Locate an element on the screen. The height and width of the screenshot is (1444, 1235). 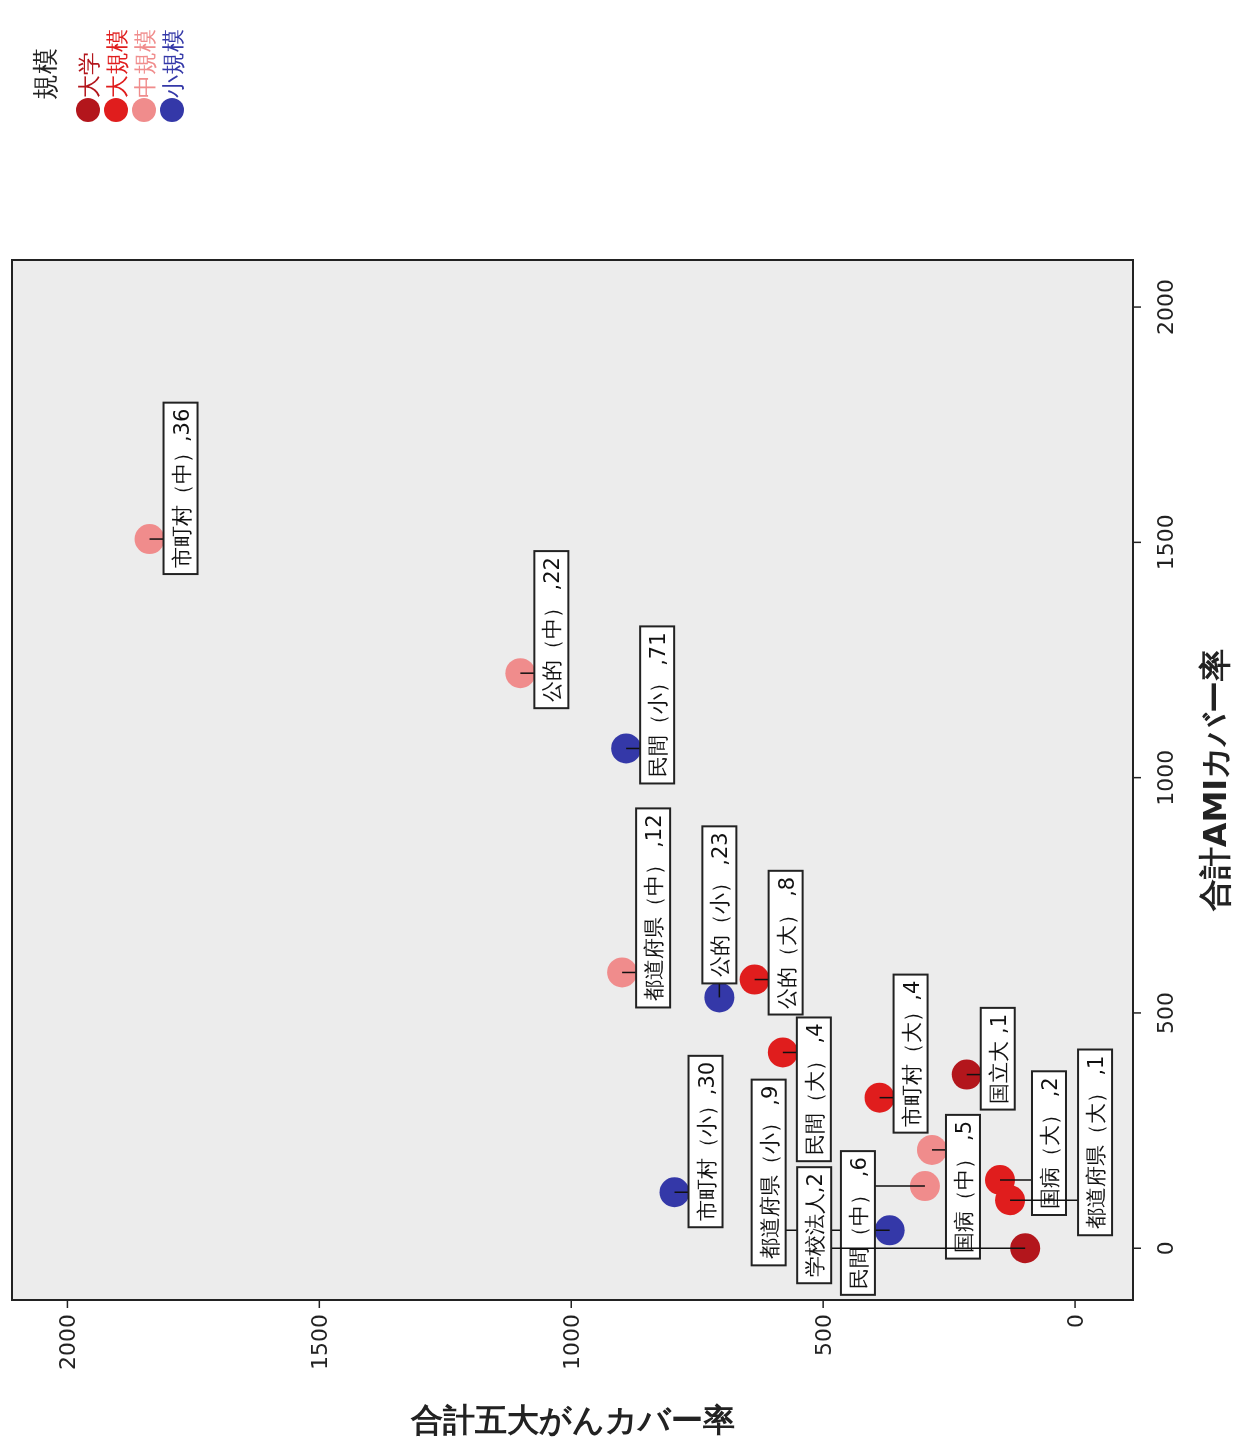
x-tick-label: 1500 is located at coordinates (320, 1342).